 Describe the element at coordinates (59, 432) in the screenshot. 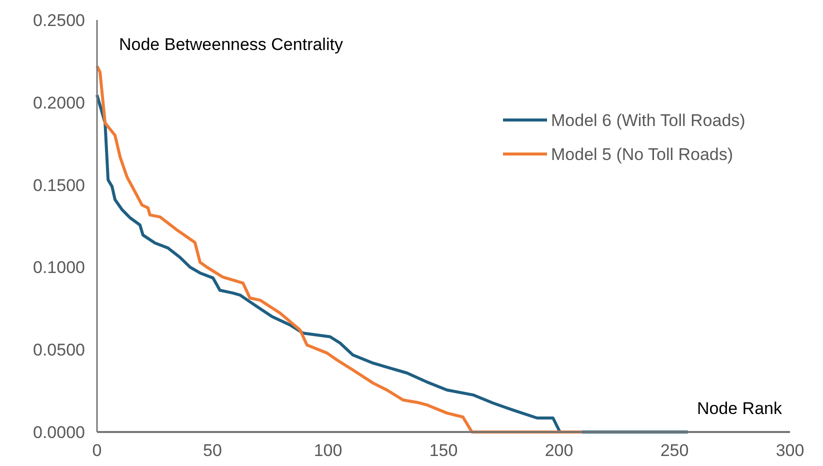

I see `y-tick-label: 0.0000` at that location.